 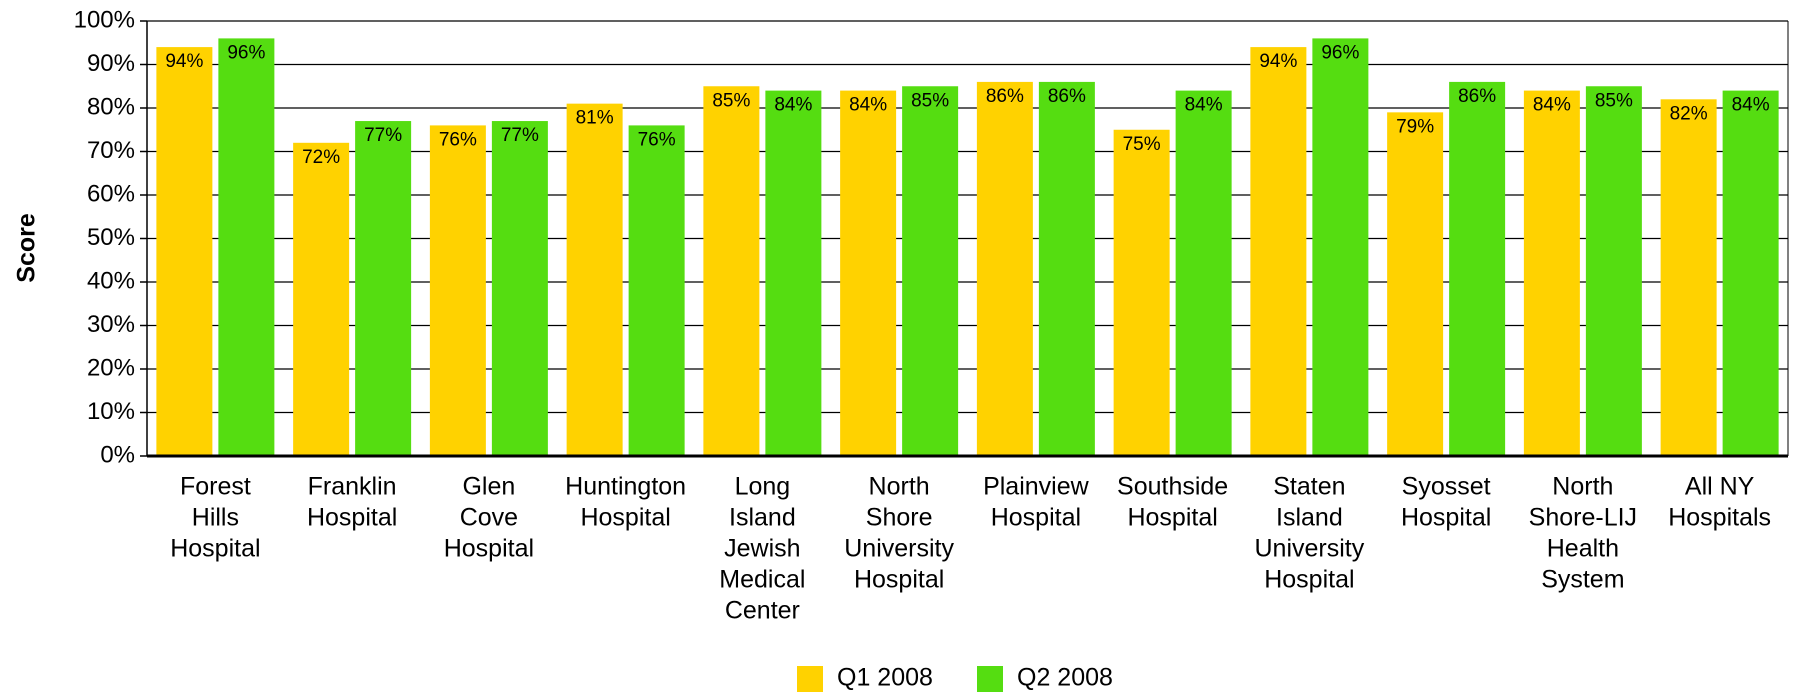 What do you see at coordinates (1446, 487) in the screenshot?
I see `x-tick-label: Syosset` at bounding box center [1446, 487].